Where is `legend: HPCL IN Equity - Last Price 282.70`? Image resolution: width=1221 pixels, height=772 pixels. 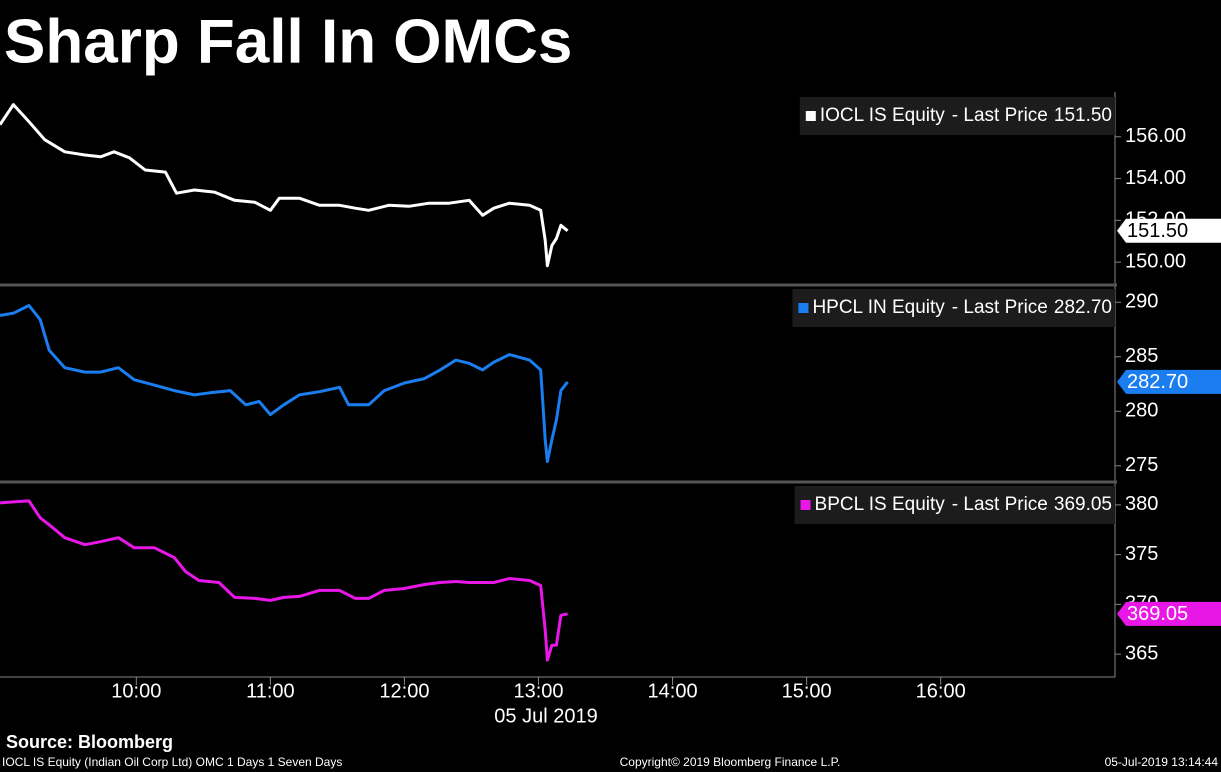
legend: HPCL IN Equity - Last Price 282.70 is located at coordinates (953, 308).